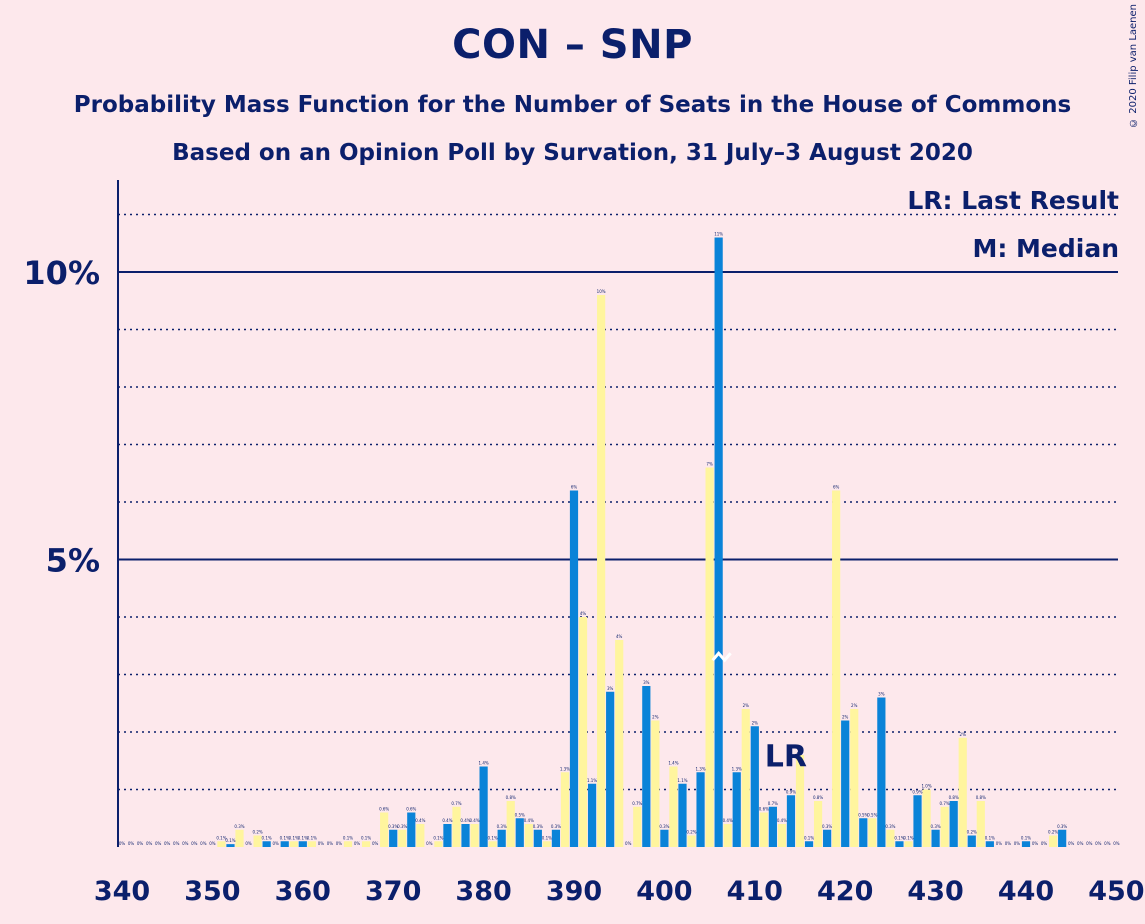  I want to click on x-tick-label: 400, so click(664, 891).